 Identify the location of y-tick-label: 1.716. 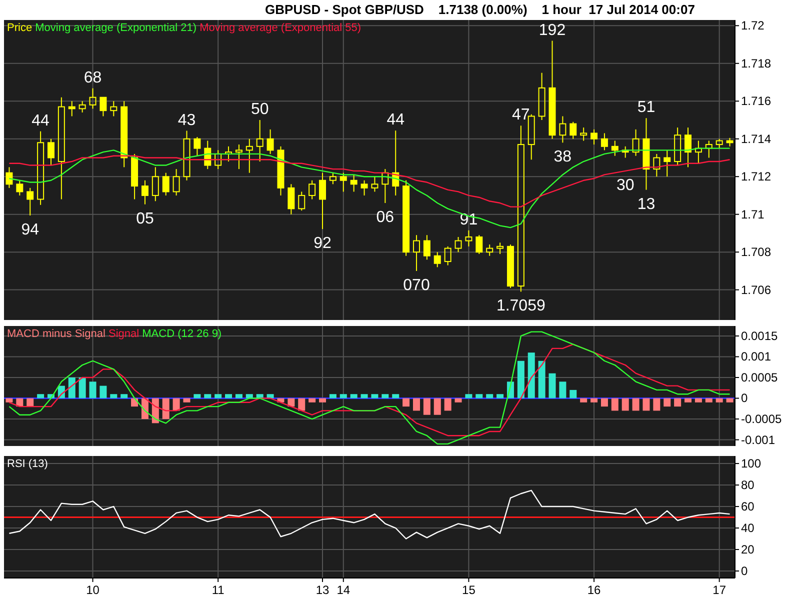
(756, 101).